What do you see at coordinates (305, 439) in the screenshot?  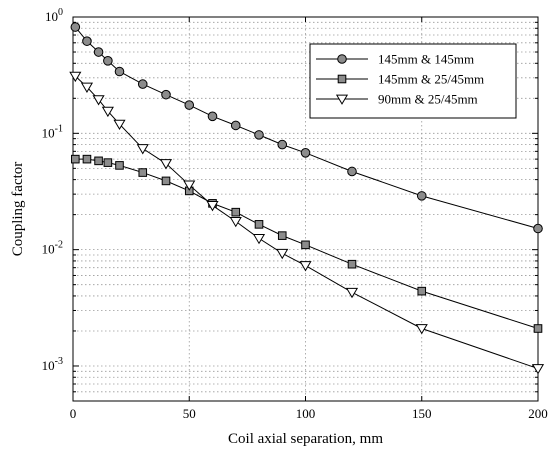 I see `x-axis-label: Coil axial separation, mm` at bounding box center [305, 439].